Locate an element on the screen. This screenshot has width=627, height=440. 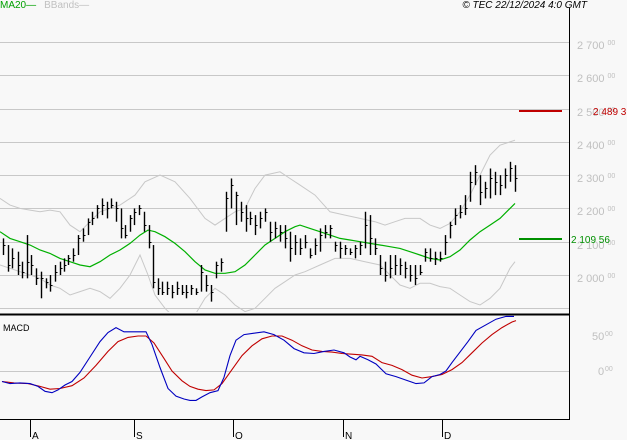
month-label-a: A is located at coordinates (35, 435).